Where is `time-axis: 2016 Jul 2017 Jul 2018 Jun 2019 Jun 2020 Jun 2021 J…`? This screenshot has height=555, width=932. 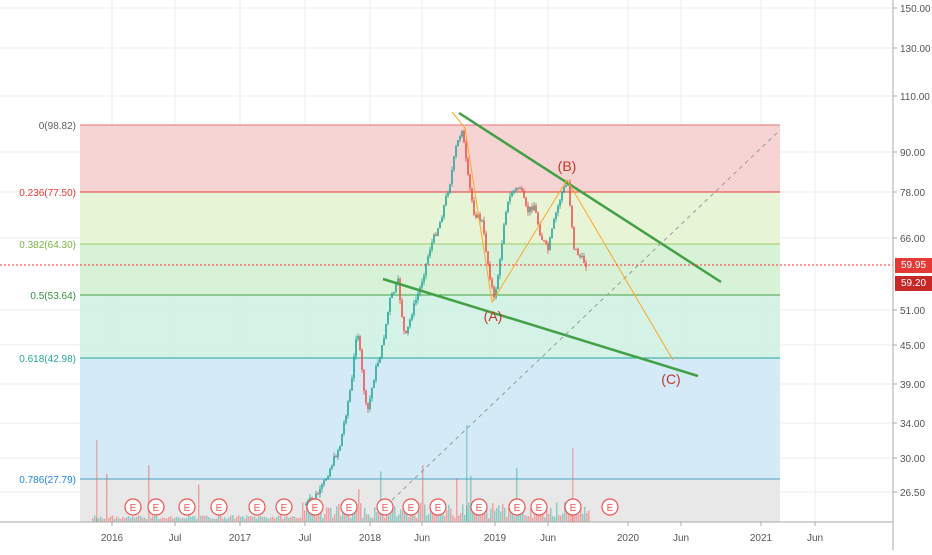 time-axis: 2016 Jul 2017 Jul 2018 Jun 2019 Jun 2020 Jun 2021 J… is located at coordinates (446, 532).